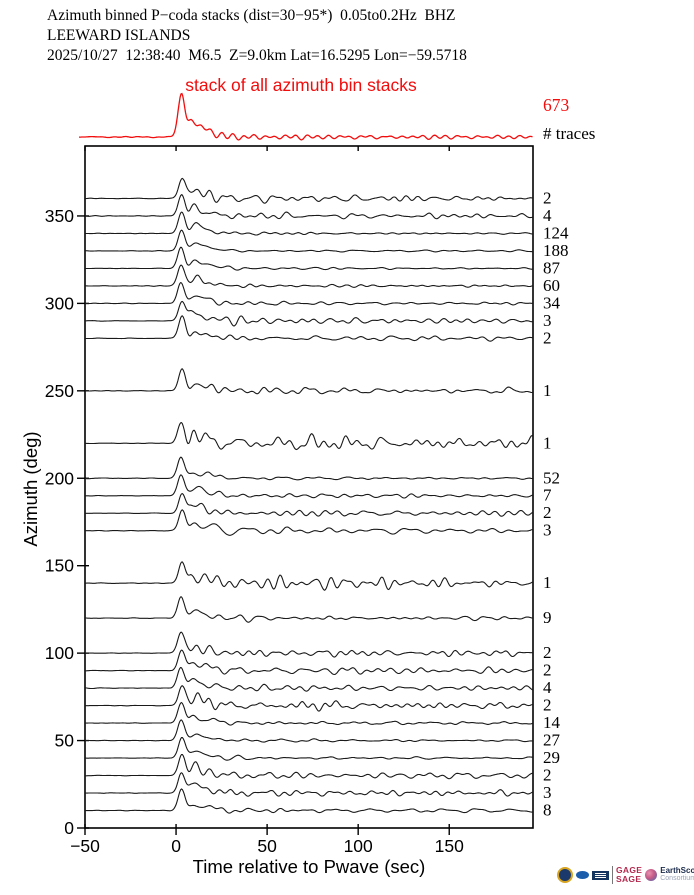 The width and height of the screenshot is (694, 895). I want to click on stack-overlay-label: stack of all azimuth bin stacks, so click(301, 85).